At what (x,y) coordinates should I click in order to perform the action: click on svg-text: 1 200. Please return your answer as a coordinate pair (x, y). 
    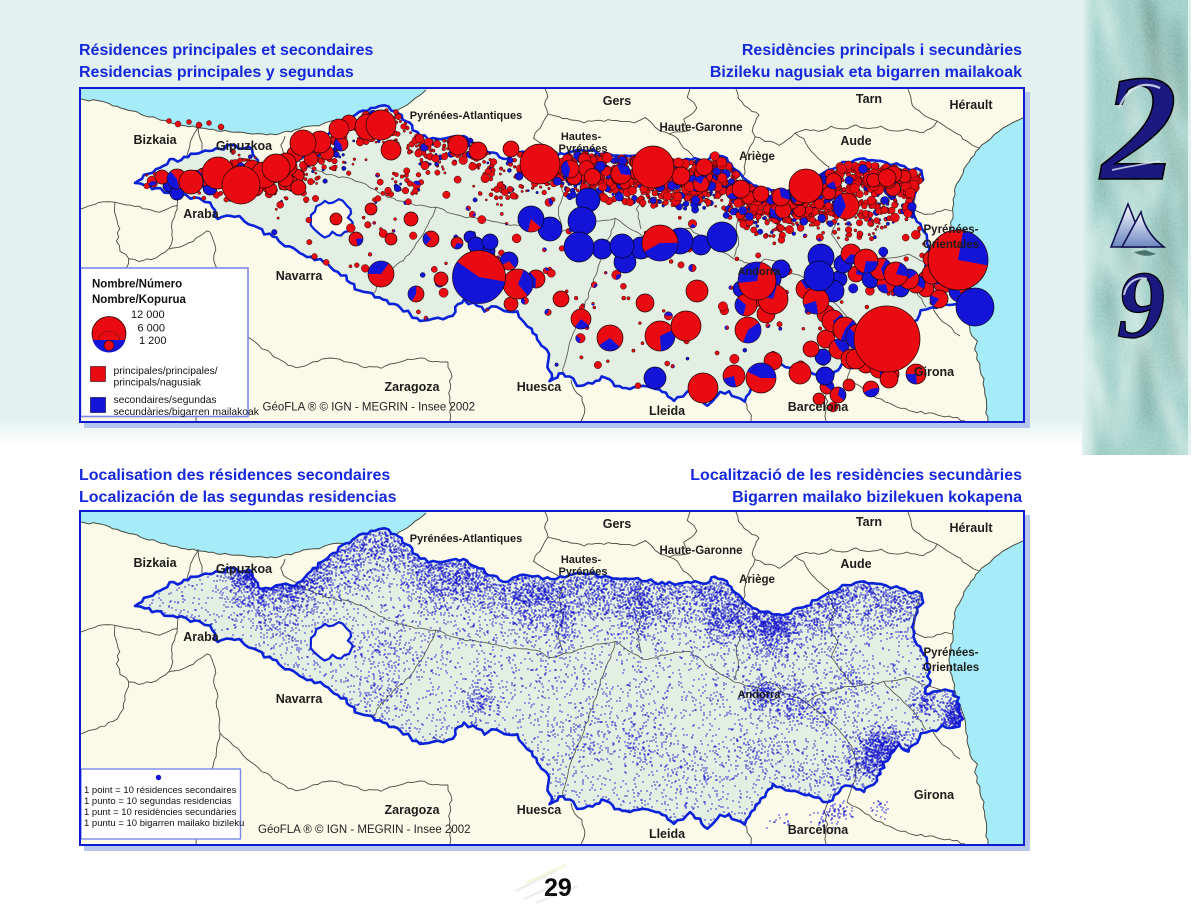
    Looking at the image, I should click on (153, 341).